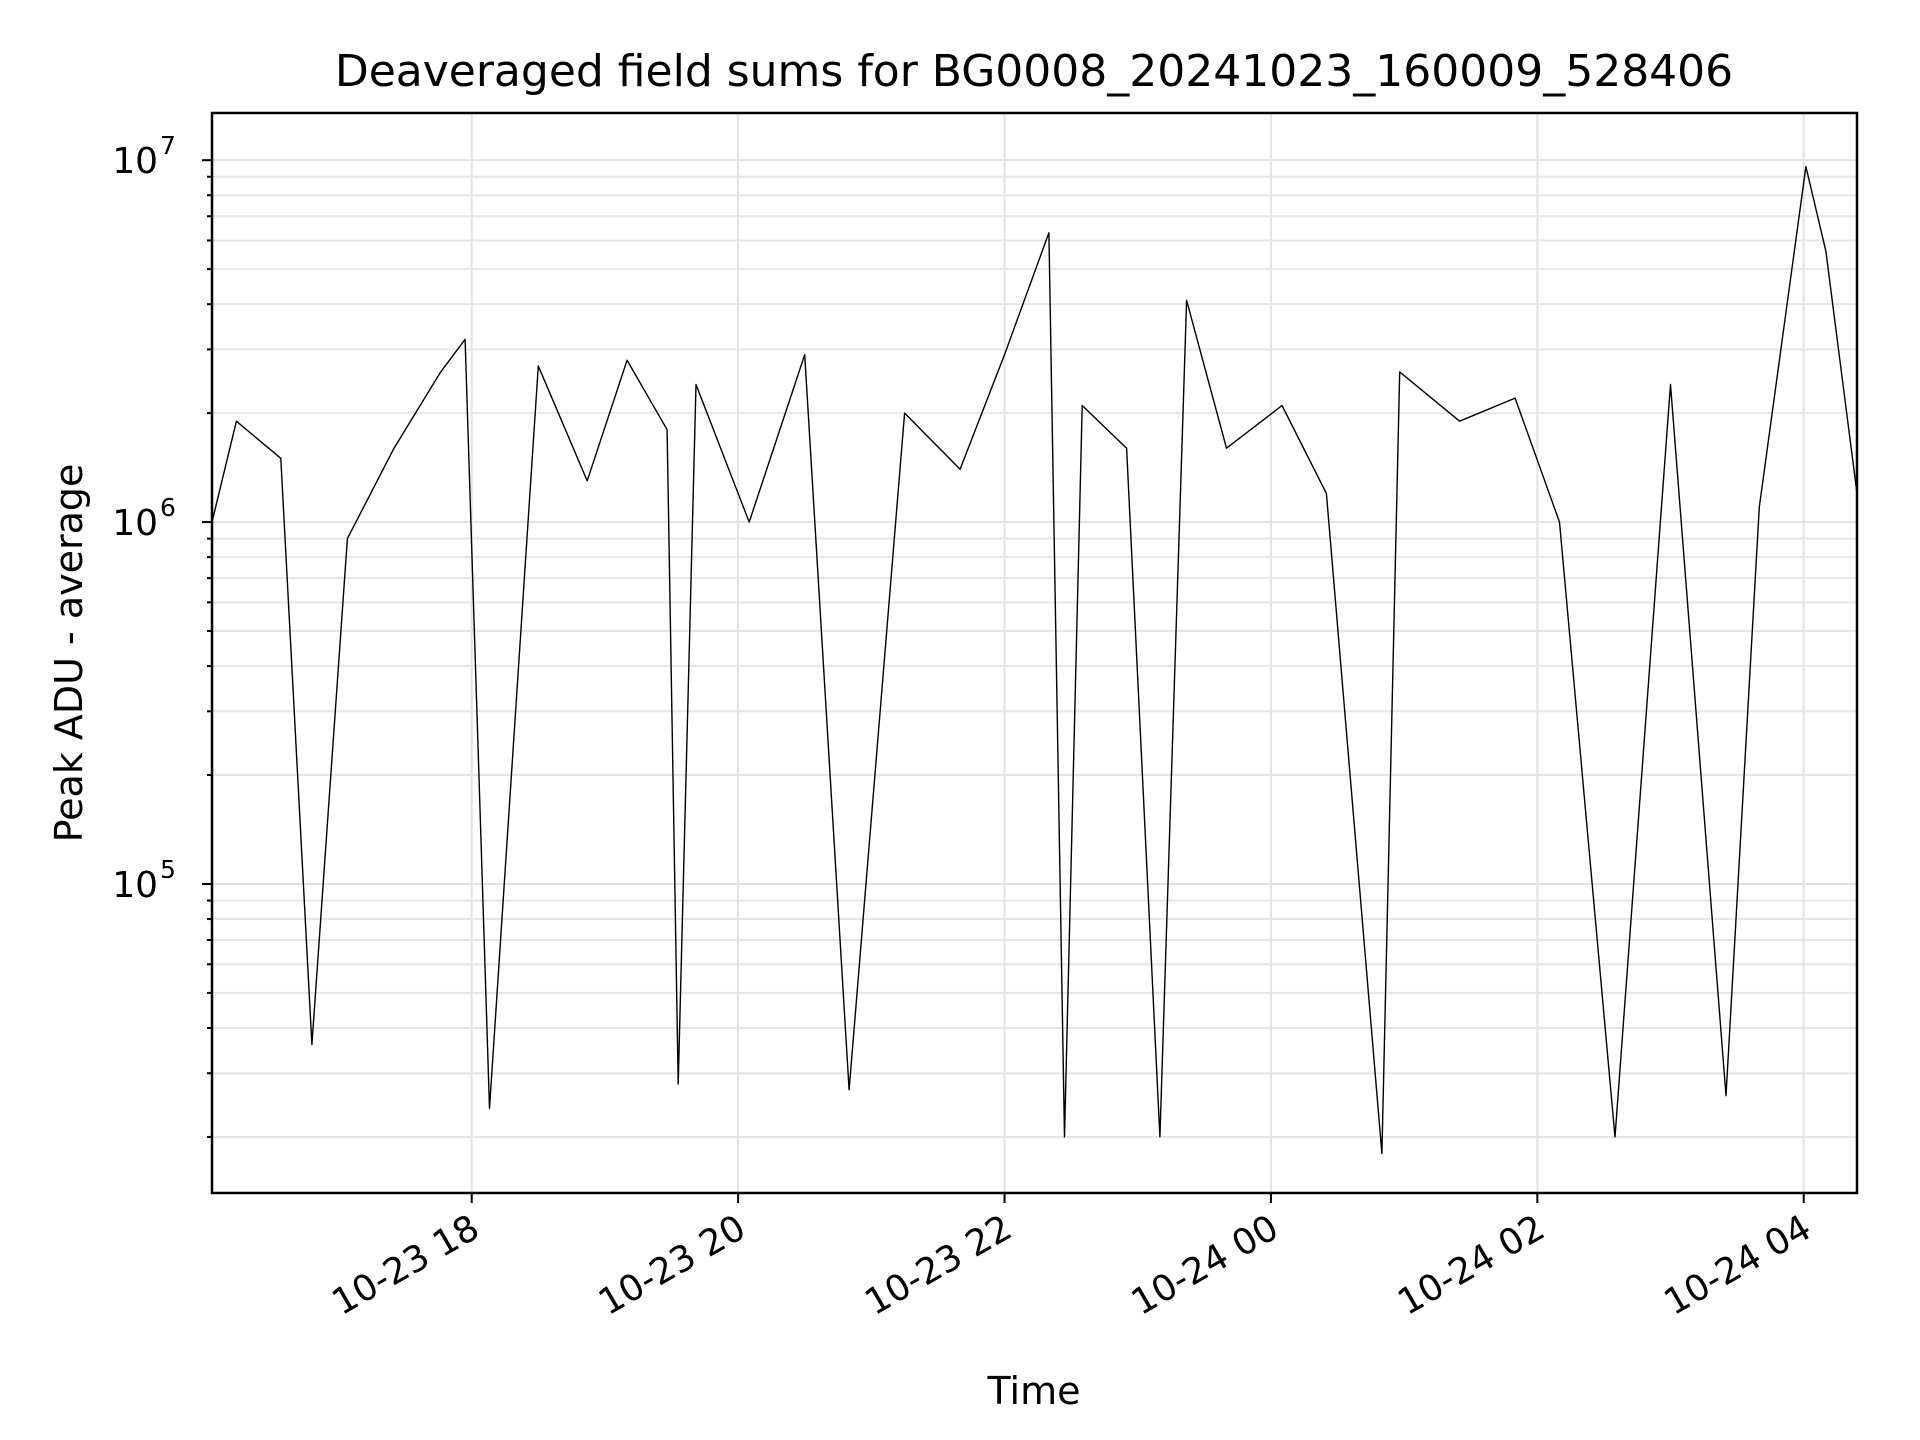  What do you see at coordinates (406, 1265) in the screenshot?
I see `x-tick-label: 10-23 18` at bounding box center [406, 1265].